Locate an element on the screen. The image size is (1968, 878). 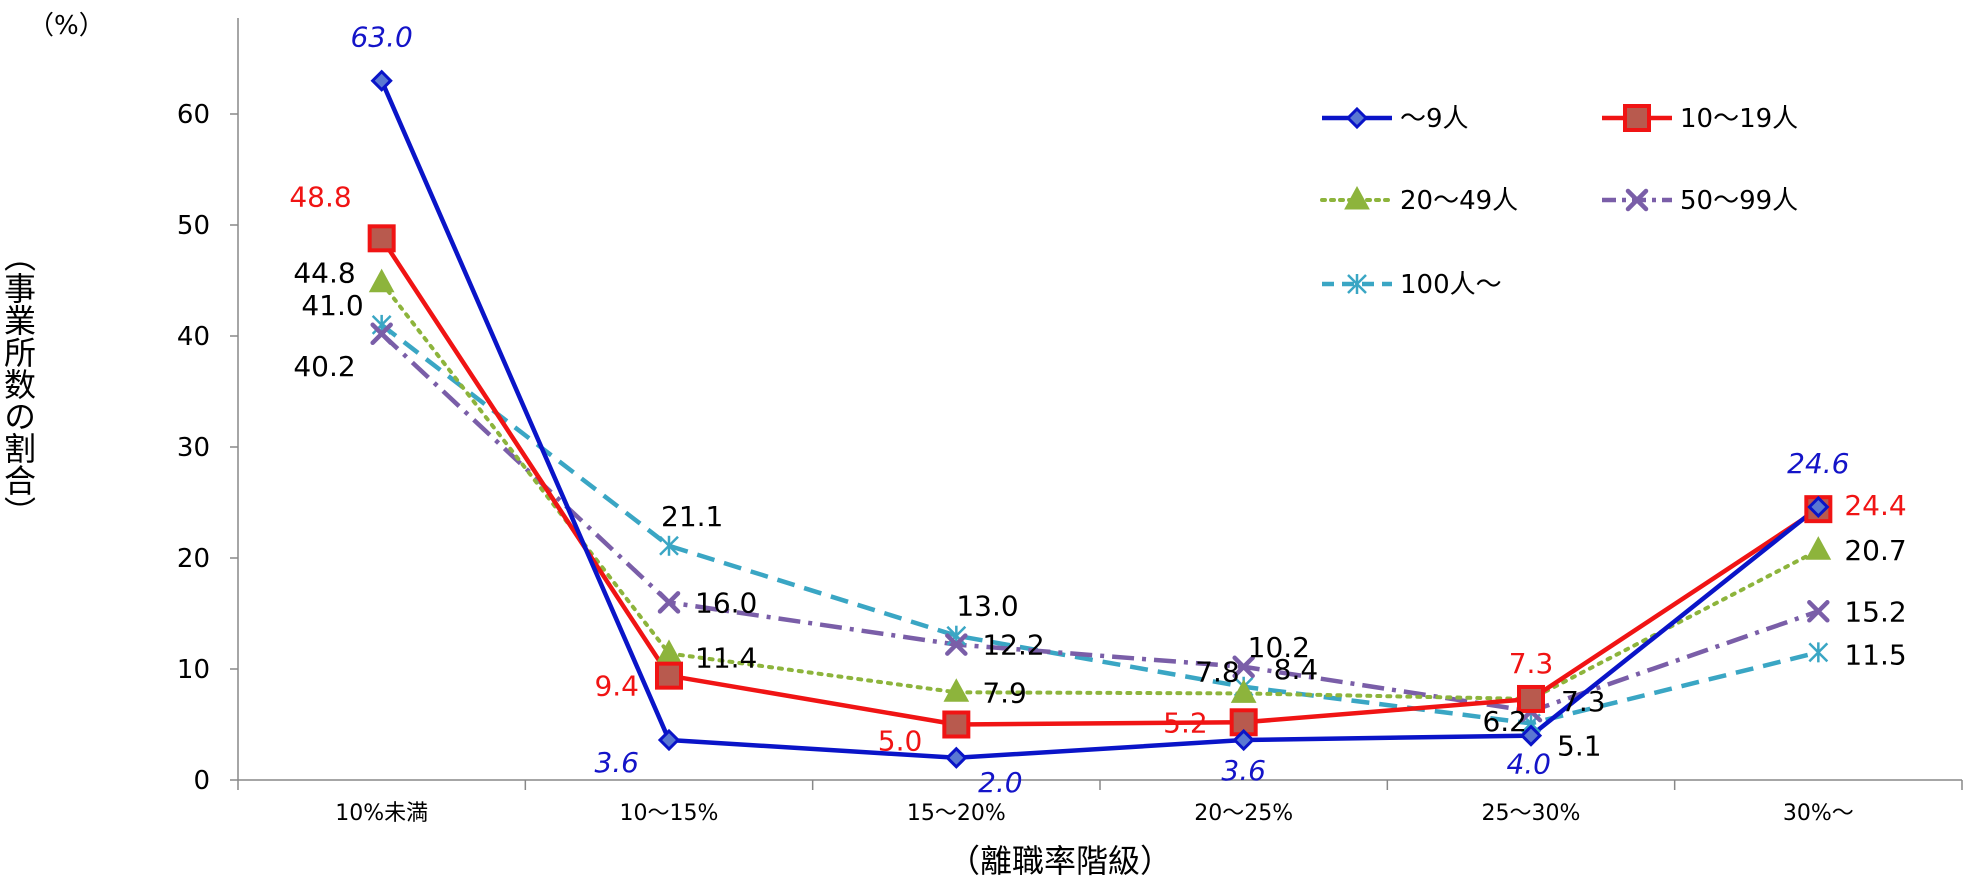
data-label: 5.2 is located at coordinates (1185, 722).